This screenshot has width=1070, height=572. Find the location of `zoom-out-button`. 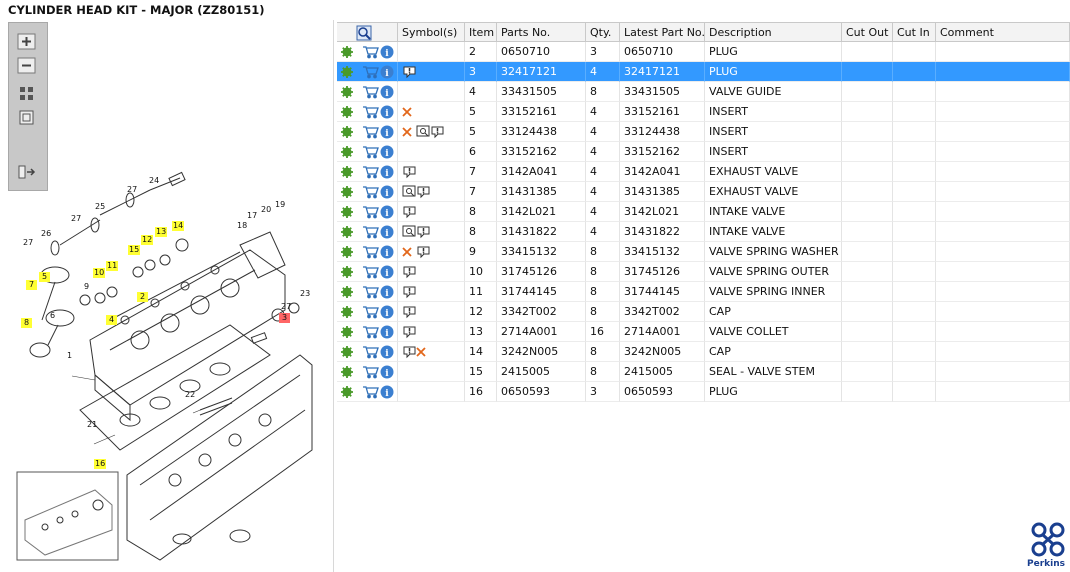

zoom-out-button is located at coordinates (27, 66).